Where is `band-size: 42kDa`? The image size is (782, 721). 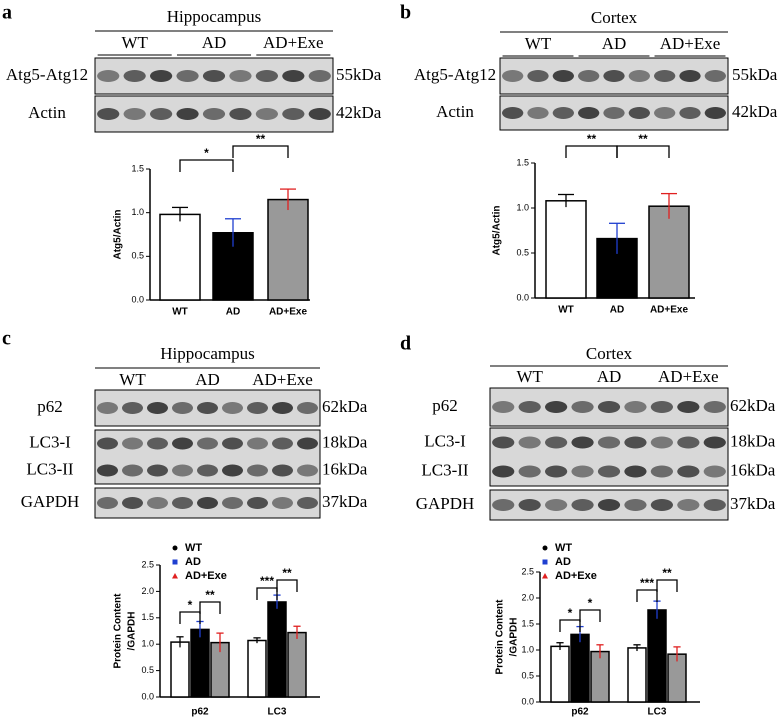 band-size: 42kDa is located at coordinates (359, 112).